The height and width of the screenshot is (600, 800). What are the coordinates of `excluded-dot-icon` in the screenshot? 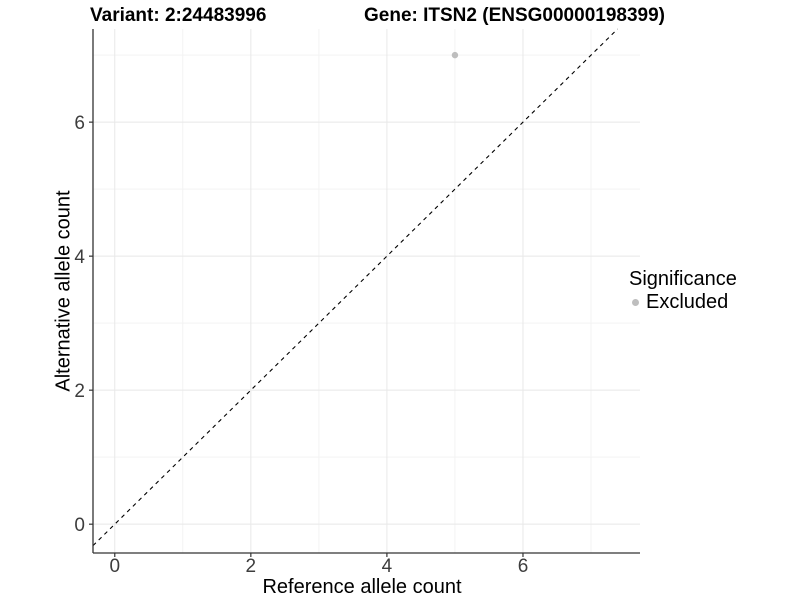 It's located at (635, 302).